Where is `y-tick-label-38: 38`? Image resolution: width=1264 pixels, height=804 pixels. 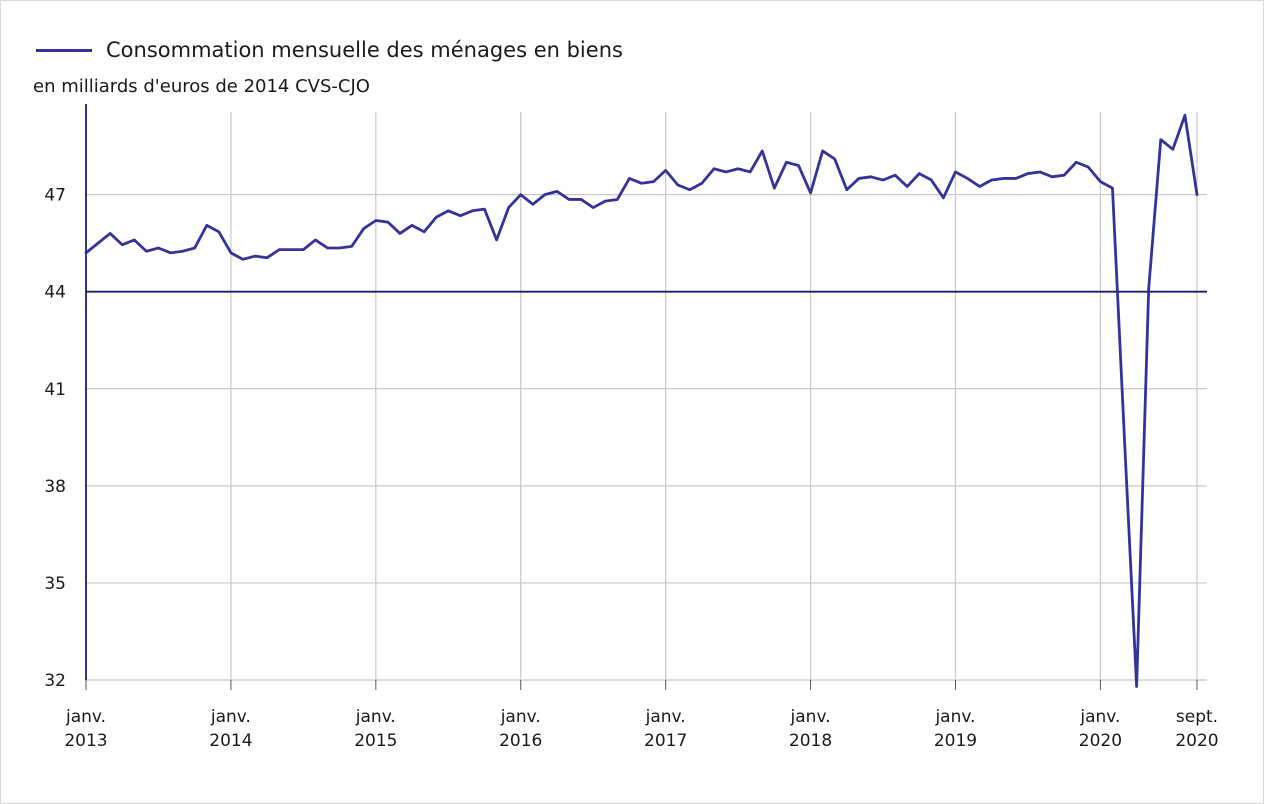
y-tick-label-38: 38 is located at coordinates (55, 487).